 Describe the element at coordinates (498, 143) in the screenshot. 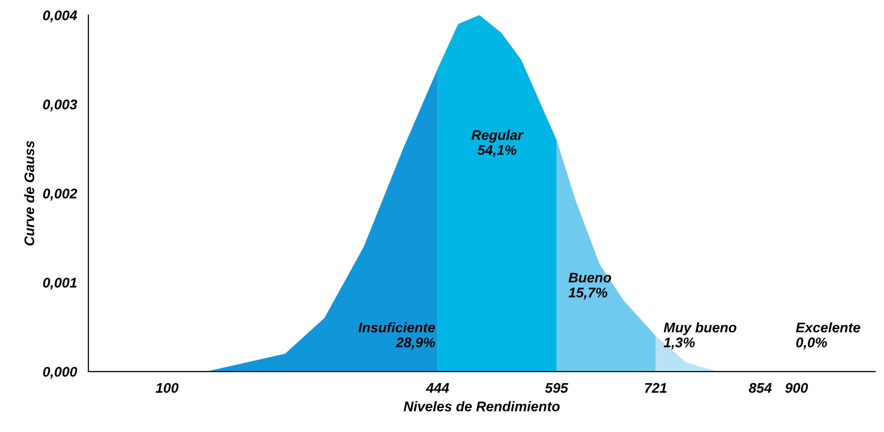

I see `annotation: Regular 54,1%` at that location.